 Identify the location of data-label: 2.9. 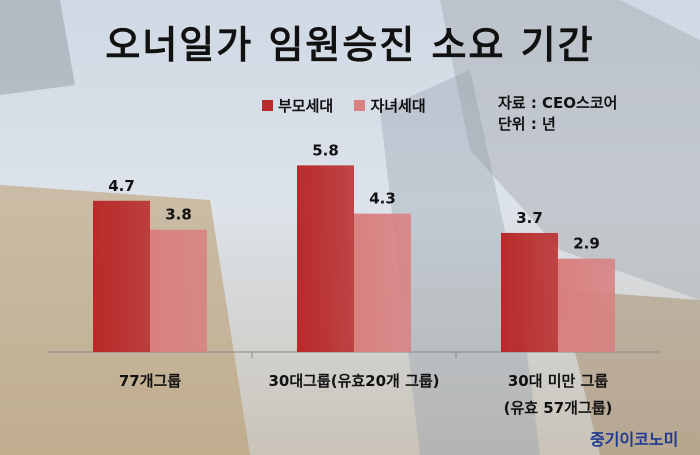
(586, 244).